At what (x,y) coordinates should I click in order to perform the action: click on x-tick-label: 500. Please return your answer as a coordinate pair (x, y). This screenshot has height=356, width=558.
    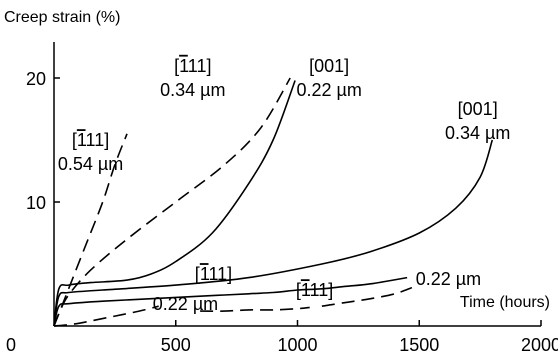
    Looking at the image, I should click on (176, 345).